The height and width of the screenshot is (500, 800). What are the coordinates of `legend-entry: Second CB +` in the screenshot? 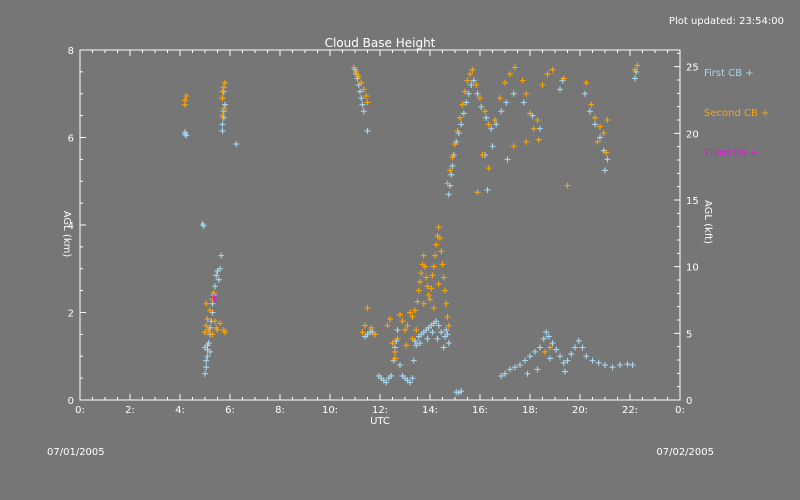 It's located at (736, 113).